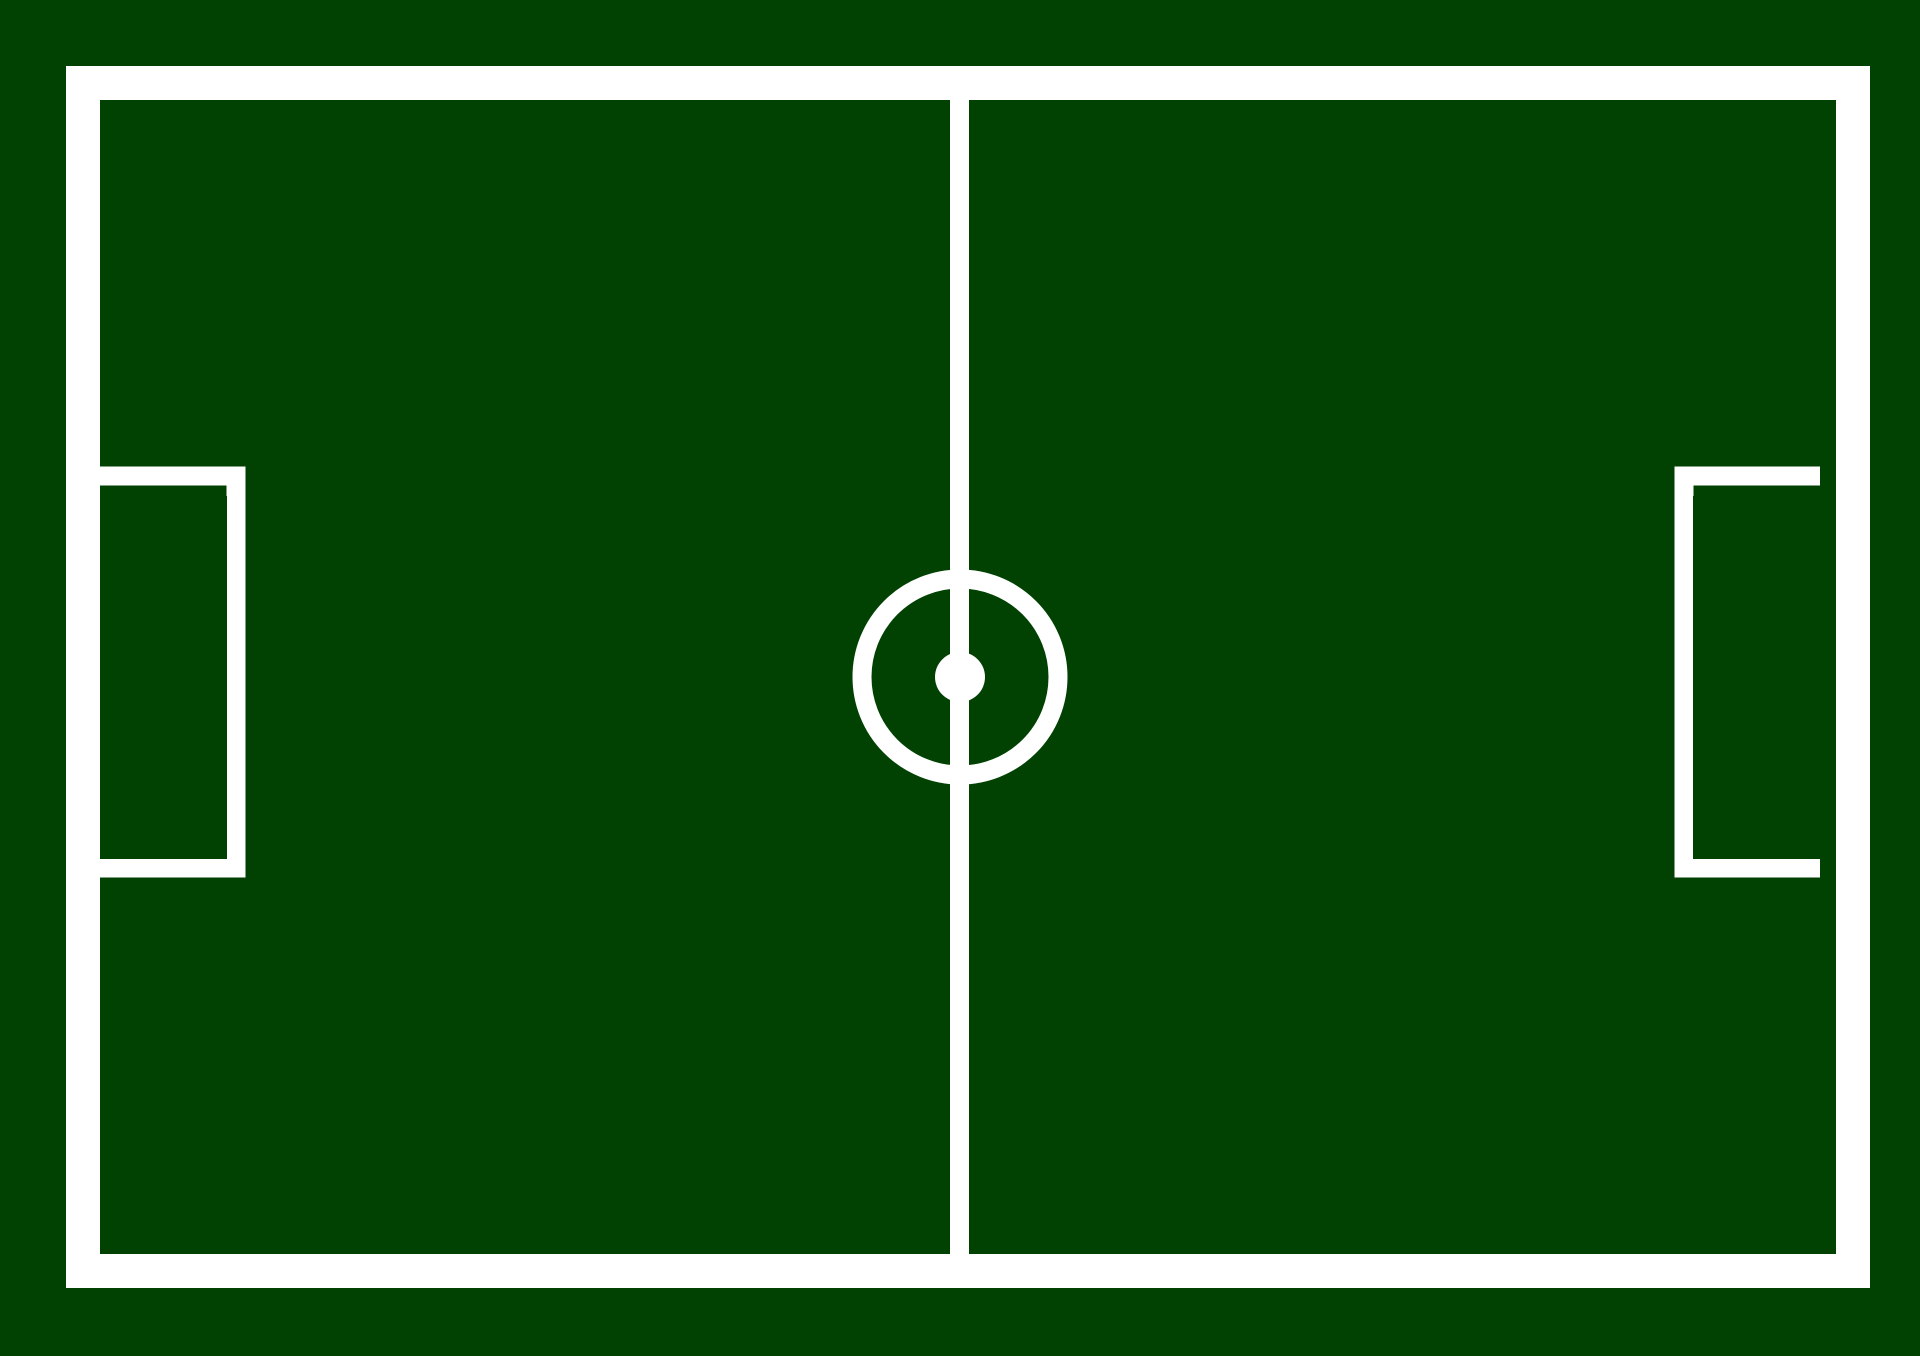 The width and height of the screenshot is (1920, 1356). Describe the element at coordinates (960, 677) in the screenshot. I see `center-spot` at that location.